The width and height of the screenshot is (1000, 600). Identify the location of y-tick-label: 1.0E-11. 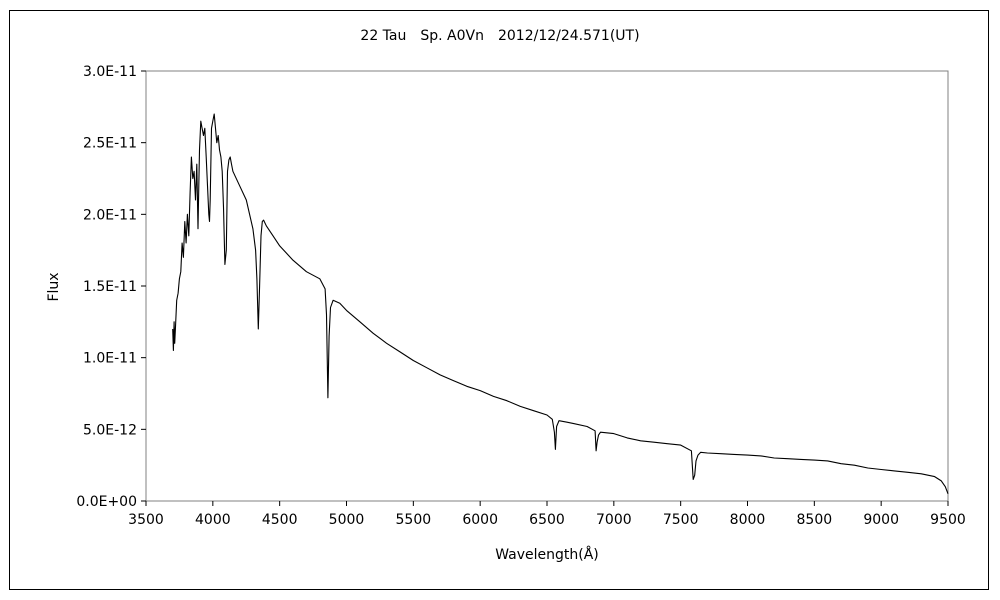
(110, 359).